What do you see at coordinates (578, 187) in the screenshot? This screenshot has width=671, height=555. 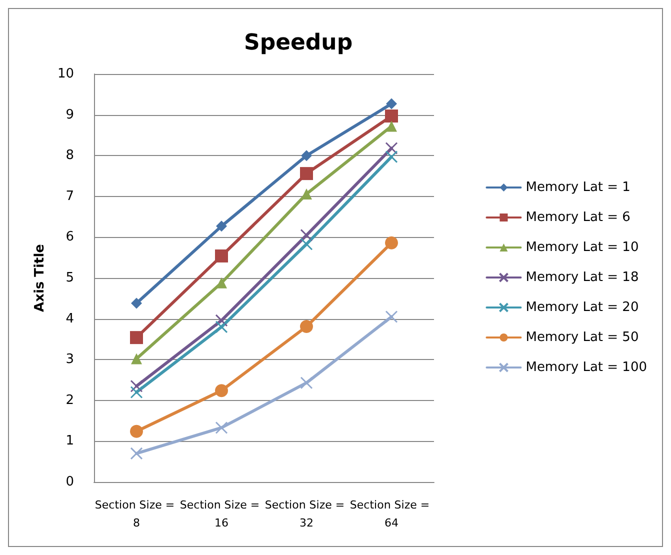 I see `legend-label: Memory Lat = 1` at bounding box center [578, 187].